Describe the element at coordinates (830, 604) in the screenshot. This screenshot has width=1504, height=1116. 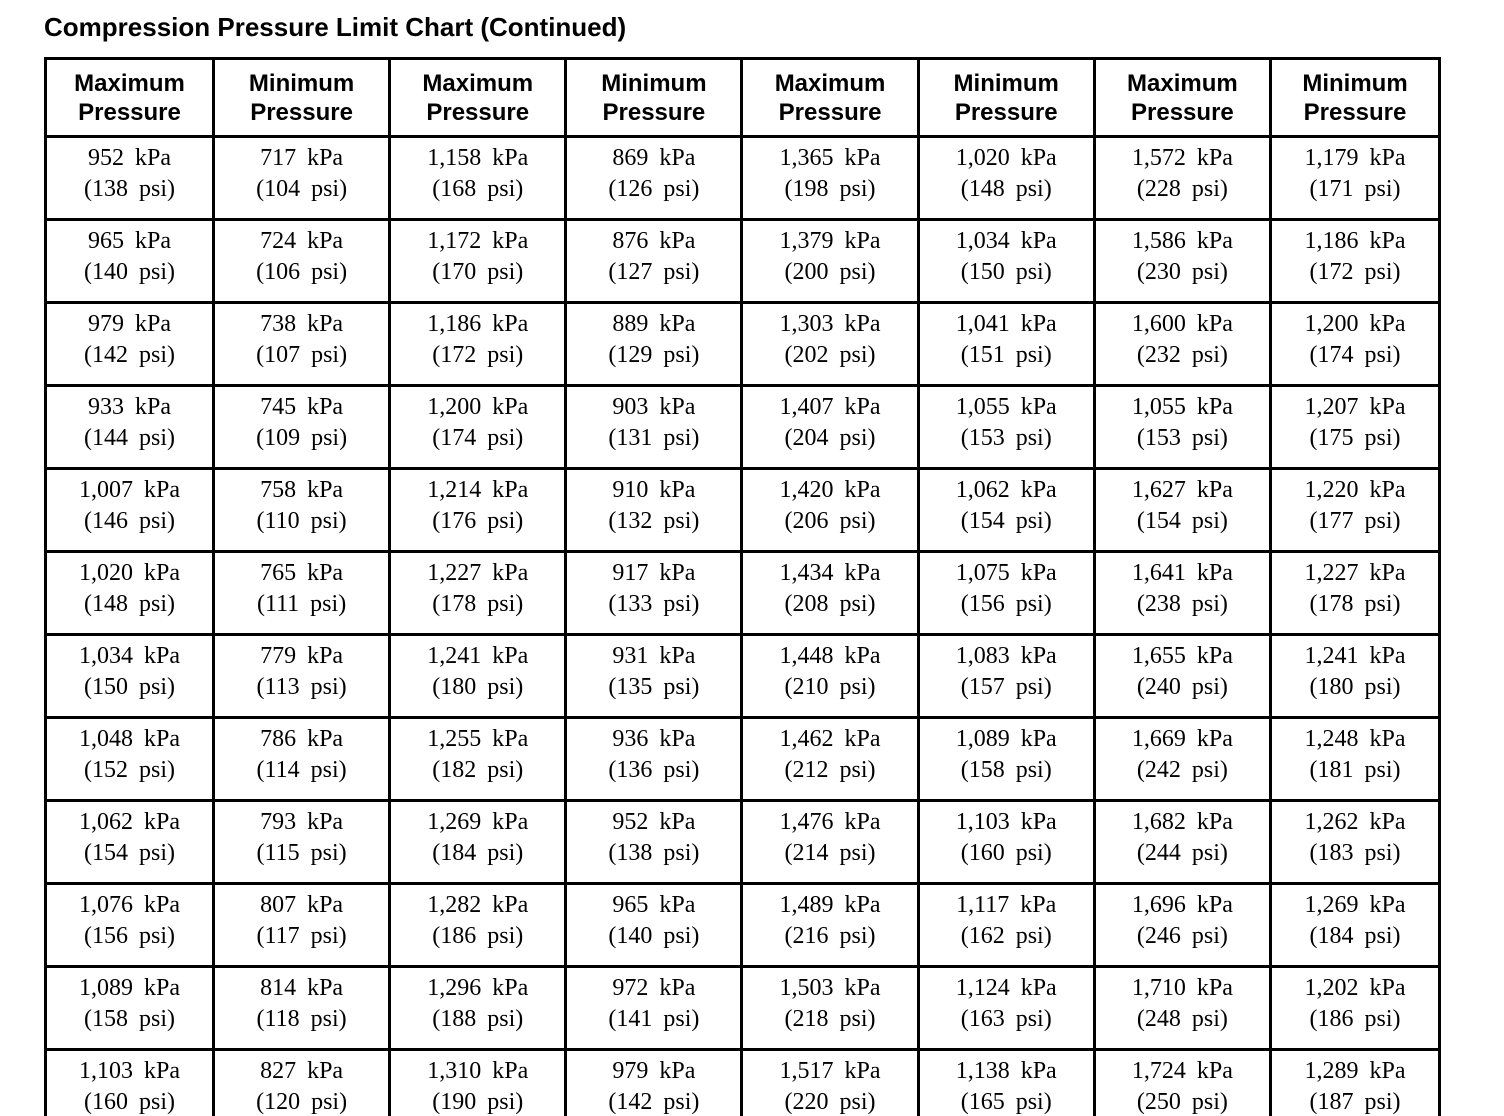
I see `pressure-cell-line: (208 psi)` at that location.